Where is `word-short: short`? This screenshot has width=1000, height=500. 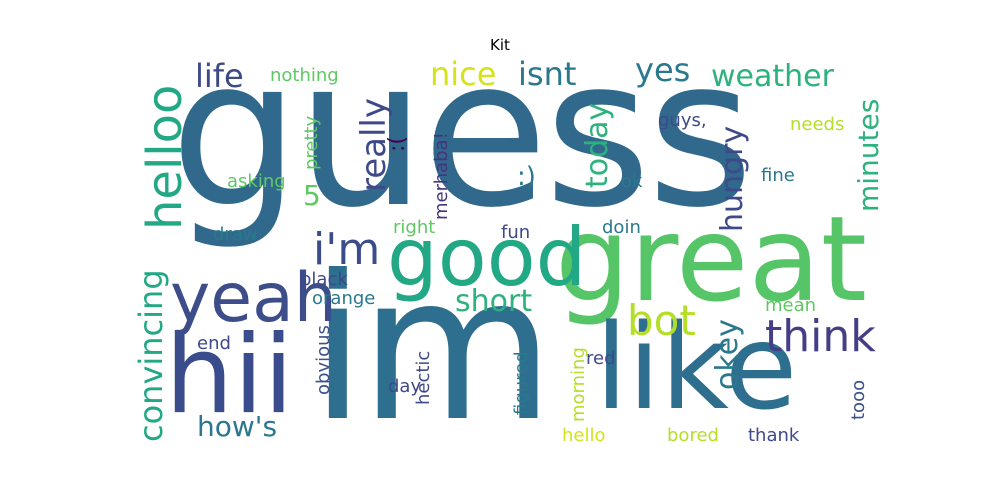 word-short: short is located at coordinates (494, 301).